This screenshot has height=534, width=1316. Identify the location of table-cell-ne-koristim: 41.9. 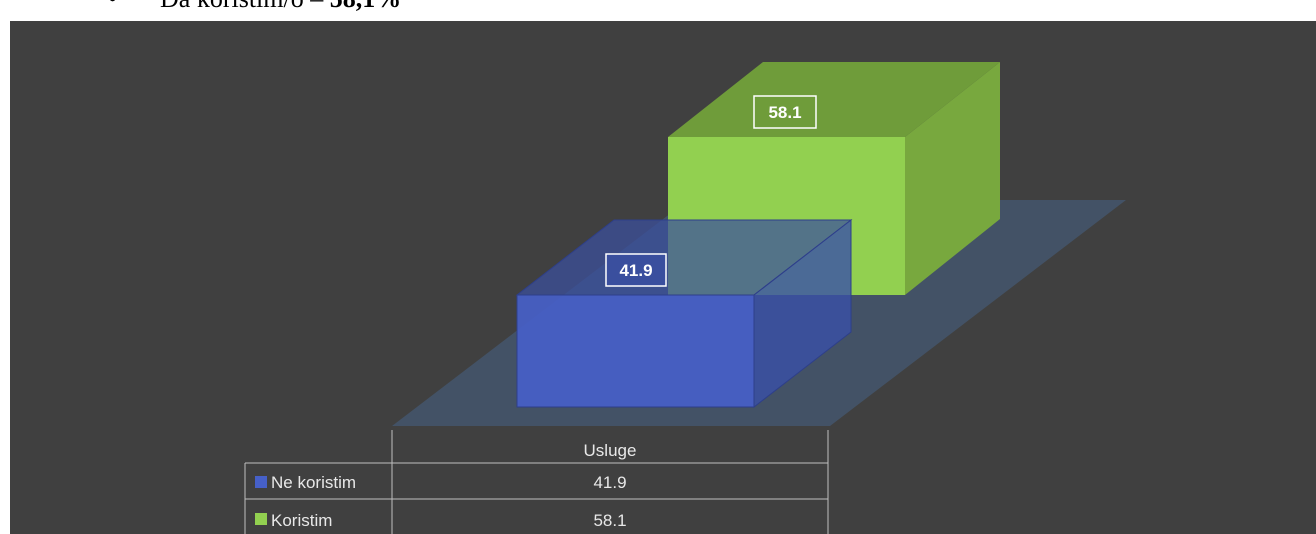
(609, 482).